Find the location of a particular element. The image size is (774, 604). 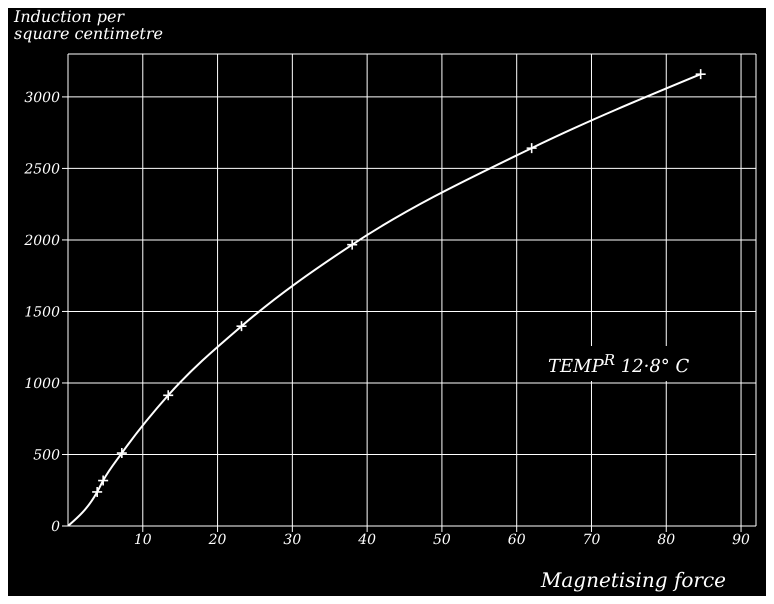

x-tick-label: 90 is located at coordinates (741, 540).